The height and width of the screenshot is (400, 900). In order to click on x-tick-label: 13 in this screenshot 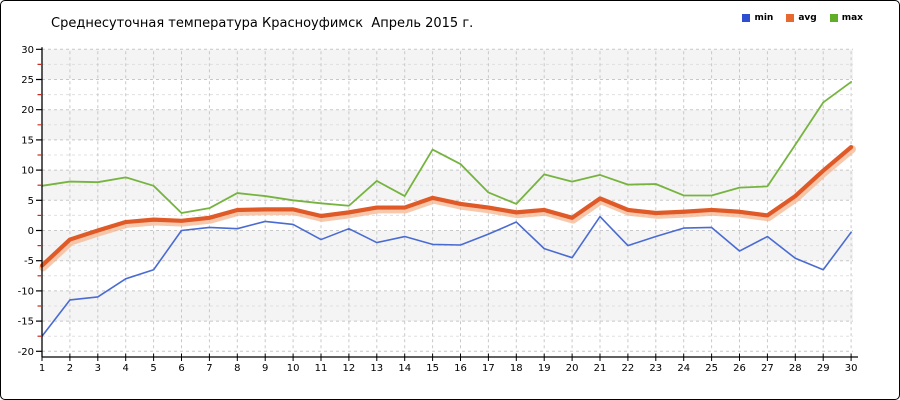, I will do `click(376, 368)`.